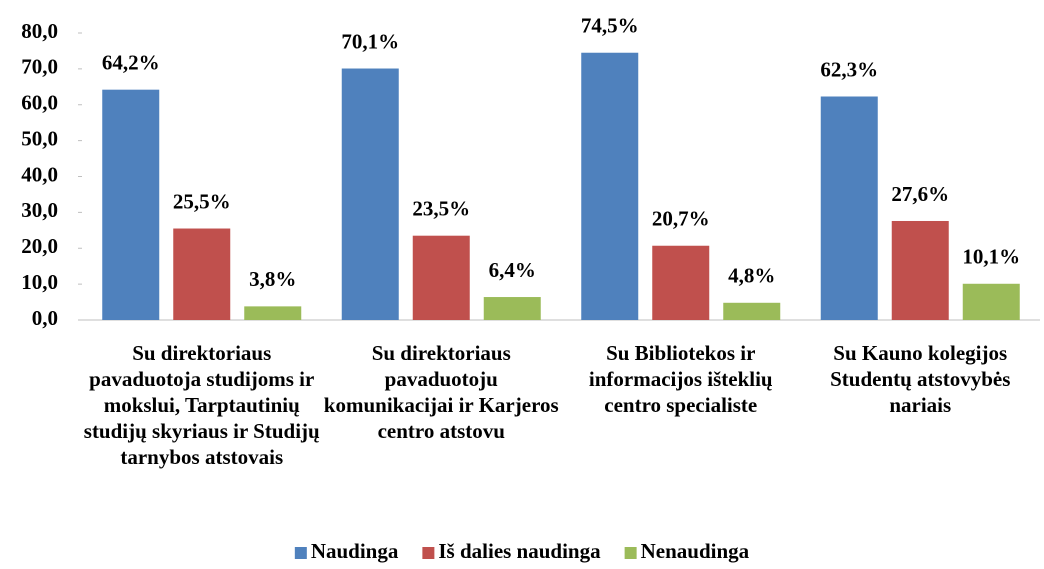 Image resolution: width=1044 pixels, height=569 pixels. What do you see at coordinates (39, 282) in the screenshot?
I see `y-tick-label: 10,0` at bounding box center [39, 282].